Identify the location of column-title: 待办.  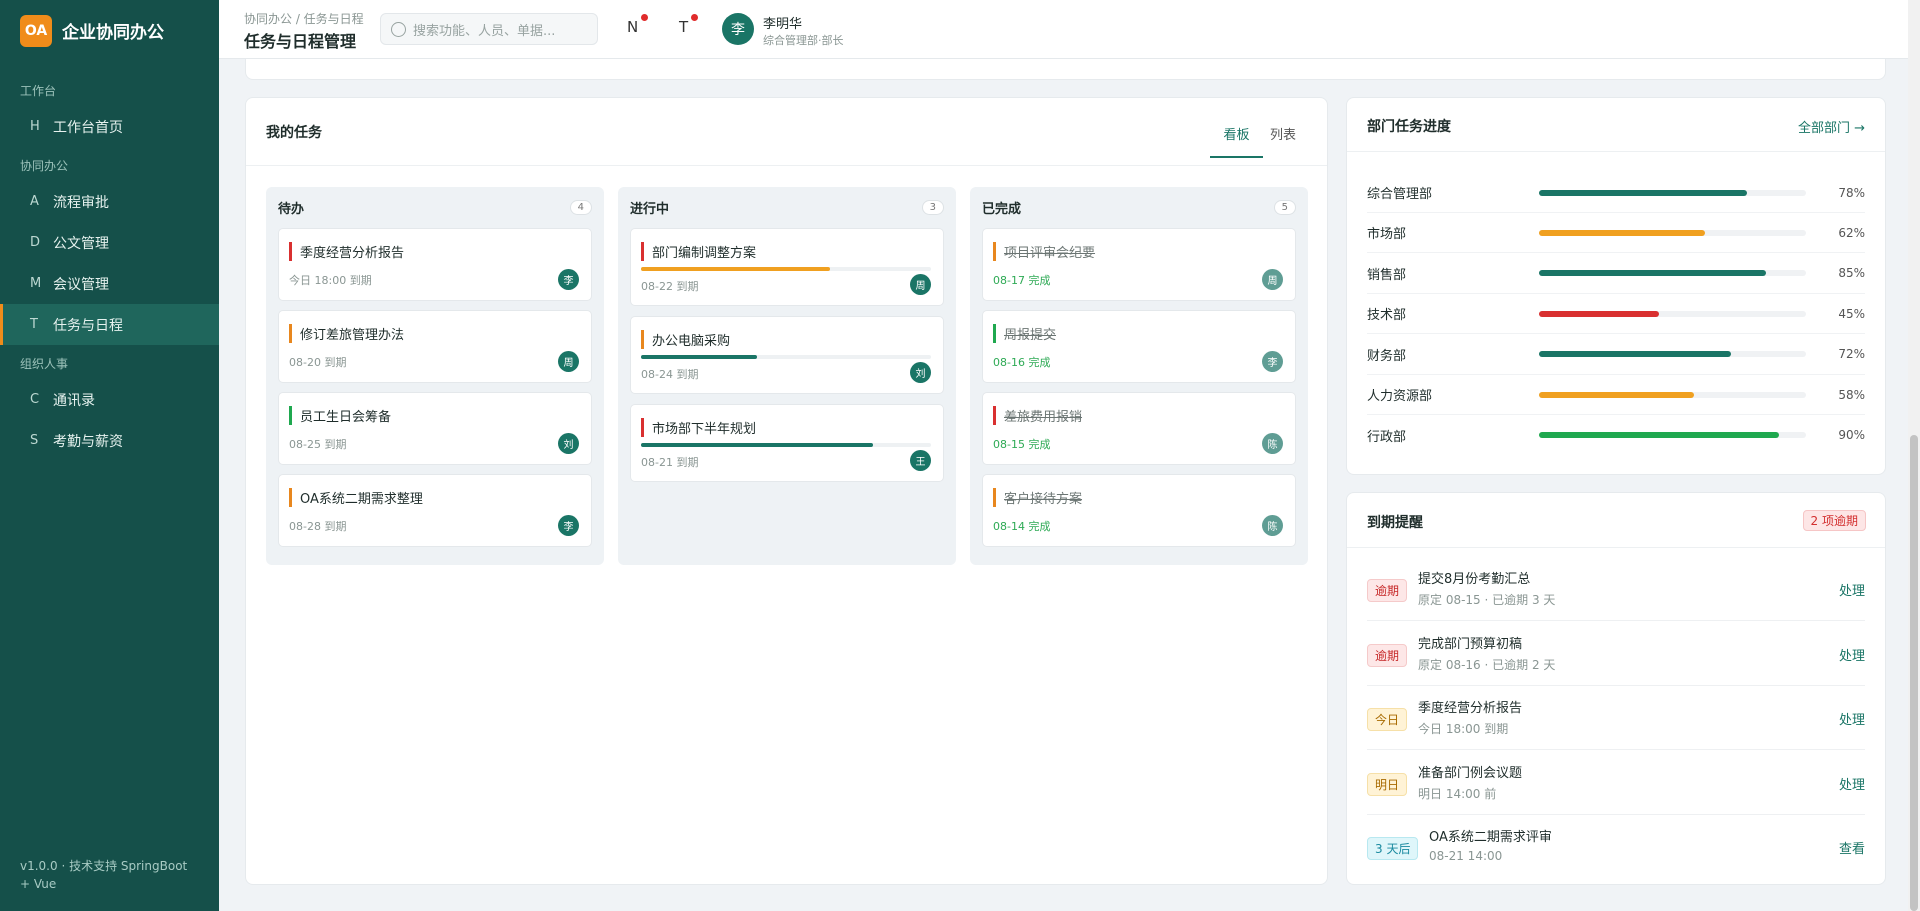
(291, 209).